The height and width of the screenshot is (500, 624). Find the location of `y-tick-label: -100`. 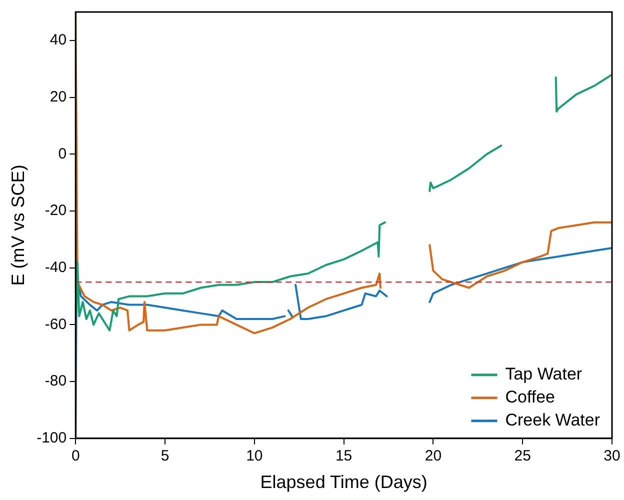

y-tick-label: -100 is located at coordinates (51, 438).